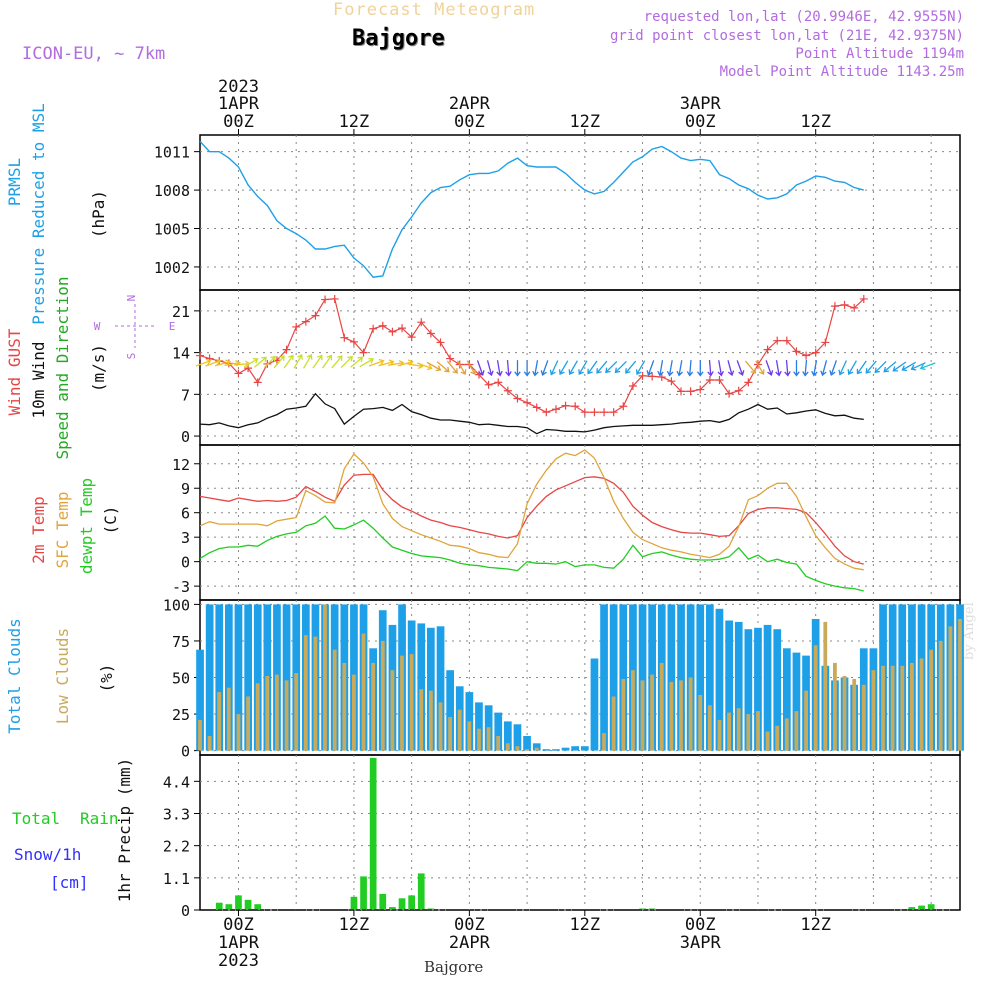  What do you see at coordinates (110, 520) in the screenshot?
I see `y-axis-label: (C)` at bounding box center [110, 520].